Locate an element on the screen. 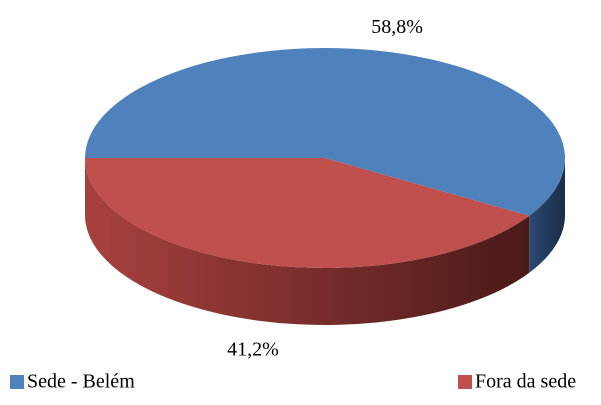  slice-side is located at coordinates (547, 215).